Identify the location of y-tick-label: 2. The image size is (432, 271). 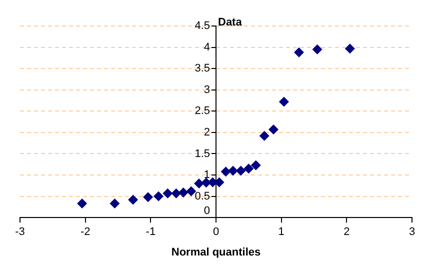
(207, 132).